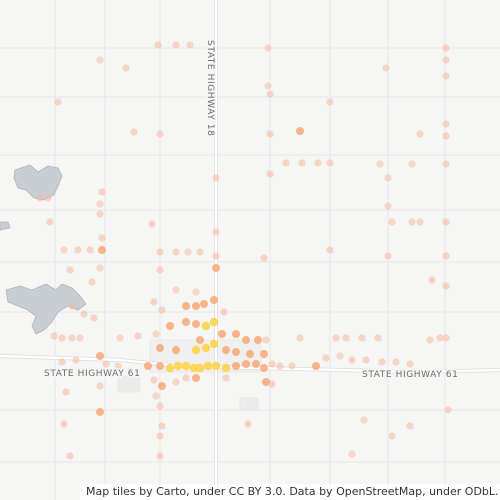 Image resolution: width=500 pixels, height=500 pixels. Describe the element at coordinates (46, 309) in the screenshot. I see `lake-south` at that location.